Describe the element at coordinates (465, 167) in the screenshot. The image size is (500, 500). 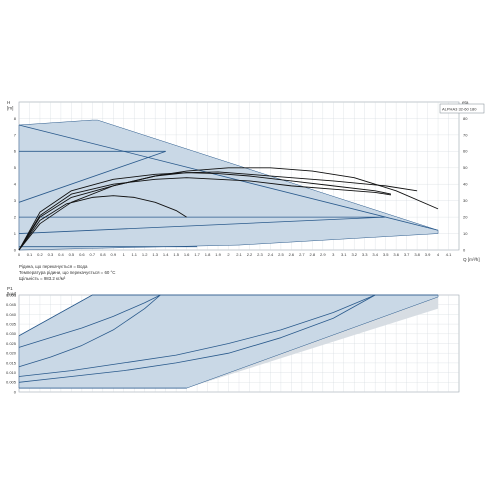
I see `head-y-right-tick-label: 50` at that location.